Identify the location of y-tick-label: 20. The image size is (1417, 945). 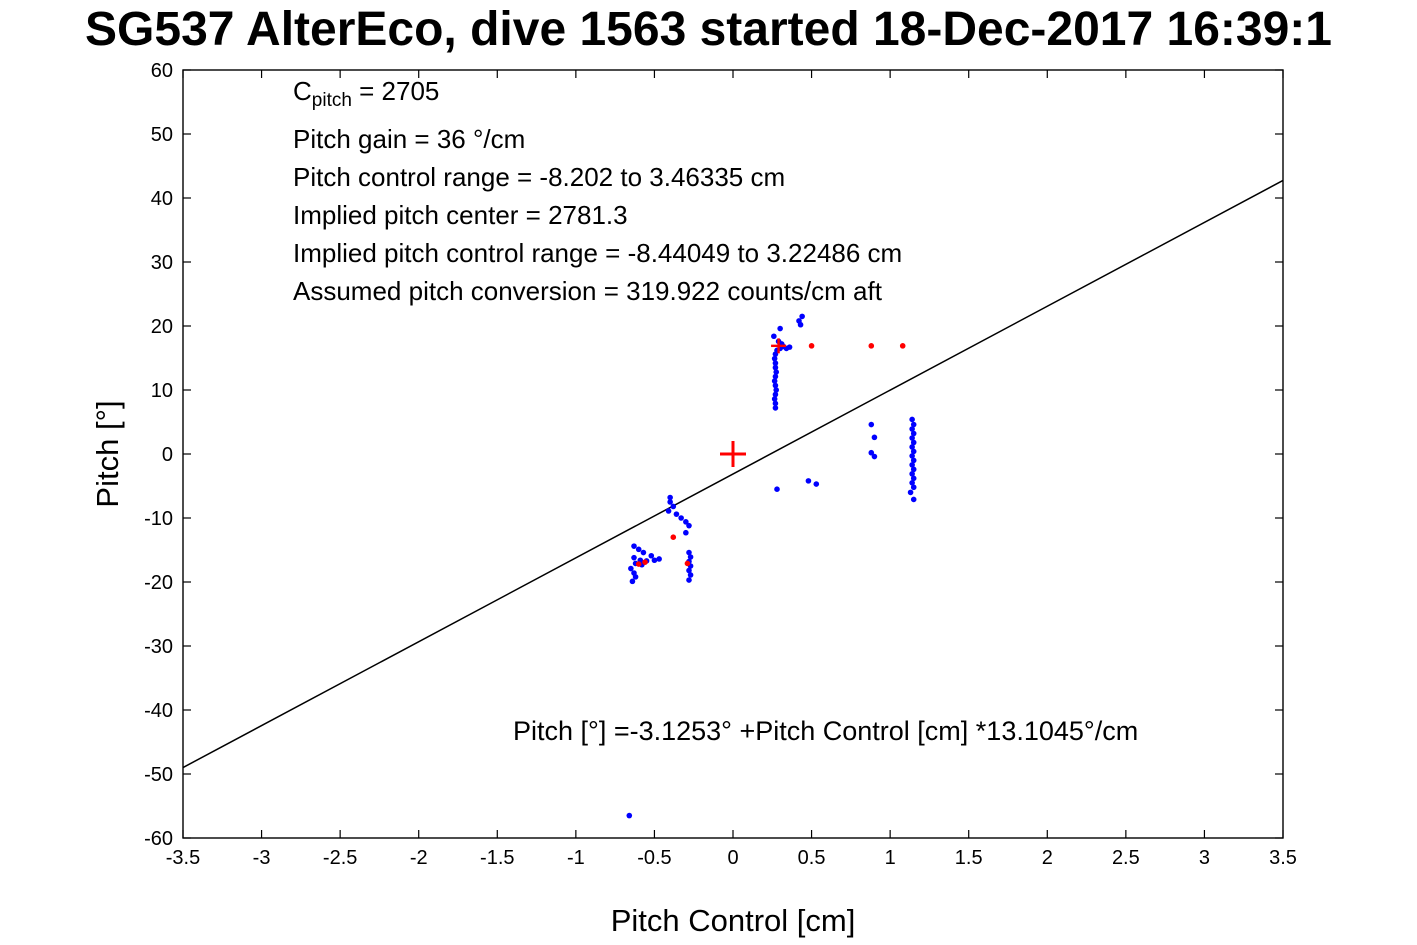
(162, 327).